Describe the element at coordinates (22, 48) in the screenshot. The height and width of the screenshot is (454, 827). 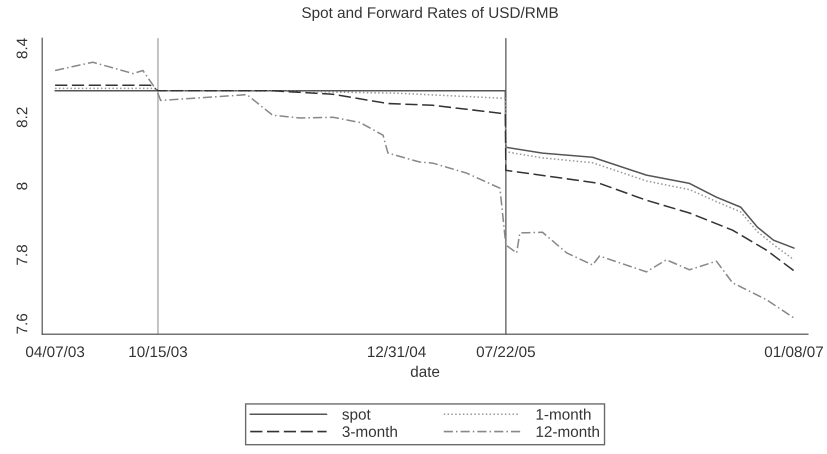
I see `y-tick-label: 8.4` at that location.